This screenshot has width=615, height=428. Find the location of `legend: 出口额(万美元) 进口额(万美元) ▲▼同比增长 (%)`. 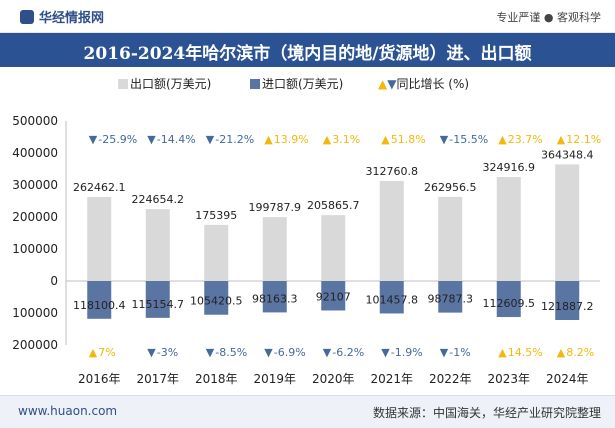

legend: 出口额(万美元) 进口额(万美元) ▲▼同比增长 (%) is located at coordinates (307, 83).